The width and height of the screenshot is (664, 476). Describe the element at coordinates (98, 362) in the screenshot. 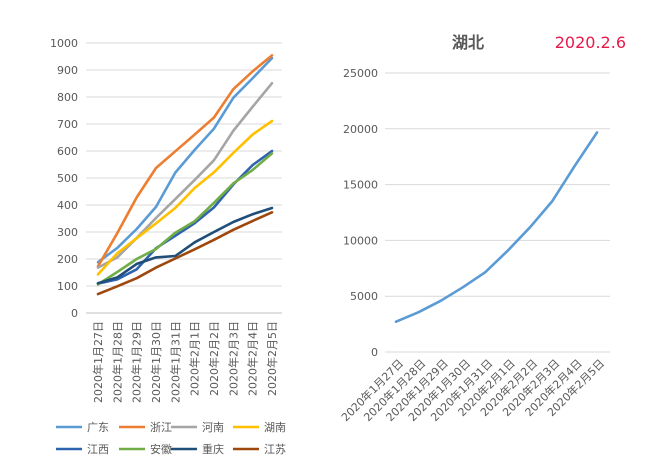

I see `x-tick-label: 2020年1月27日` at that location.